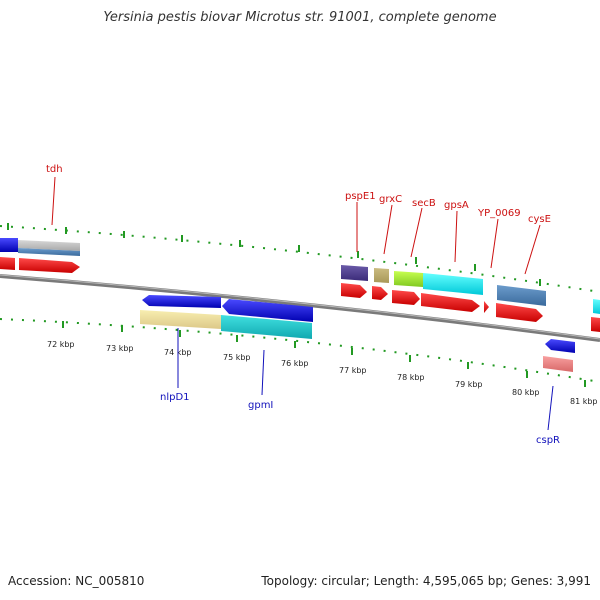  What do you see at coordinates (406, 297) in the screenshot?
I see `gene-arrow-secB` at bounding box center [406, 297].